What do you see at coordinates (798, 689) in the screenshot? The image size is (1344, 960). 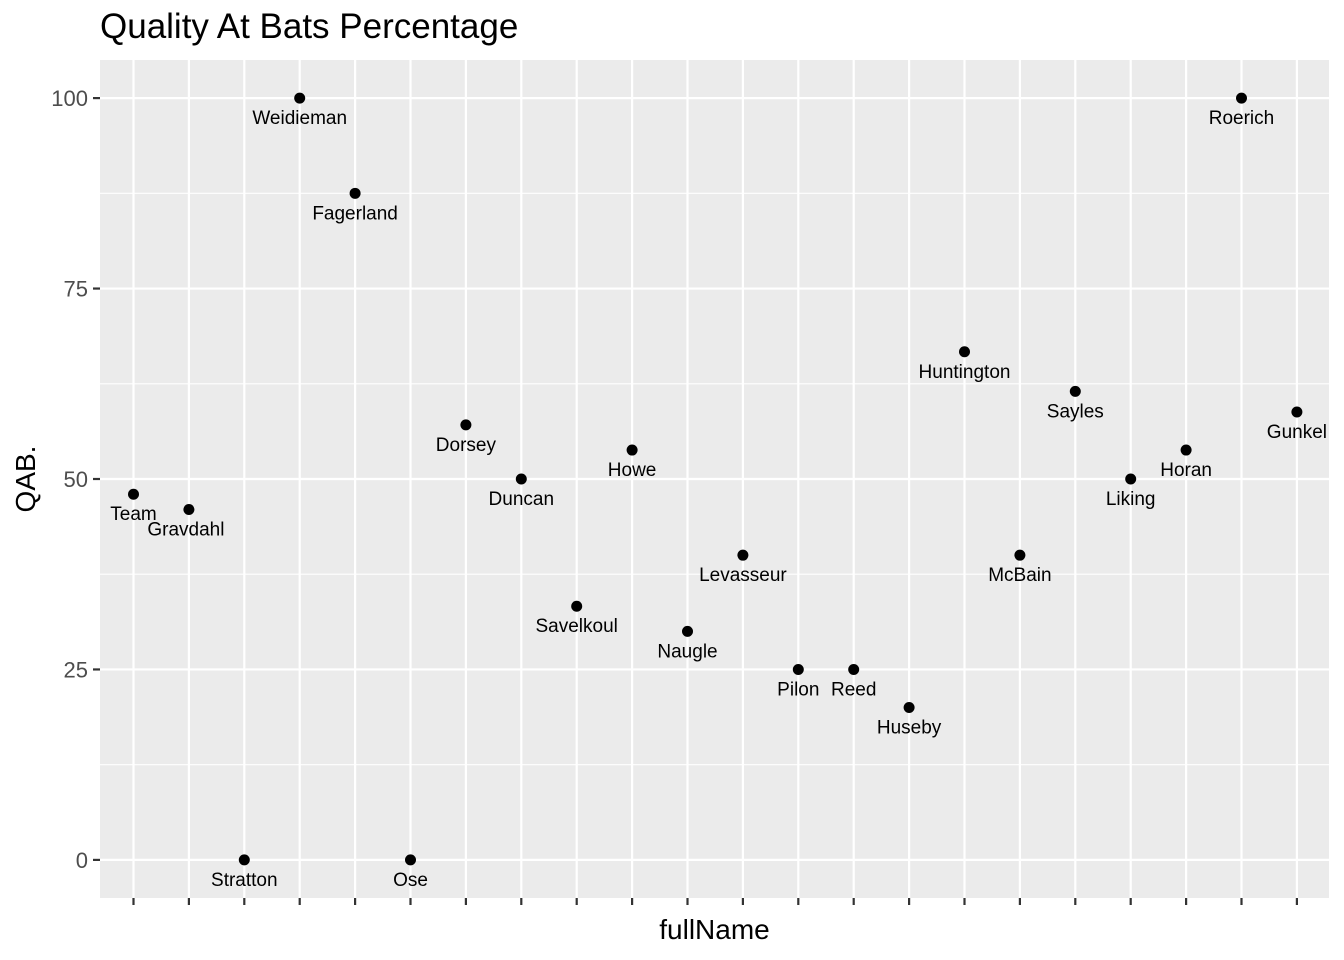 I see `data-label: Pilon` at bounding box center [798, 689].